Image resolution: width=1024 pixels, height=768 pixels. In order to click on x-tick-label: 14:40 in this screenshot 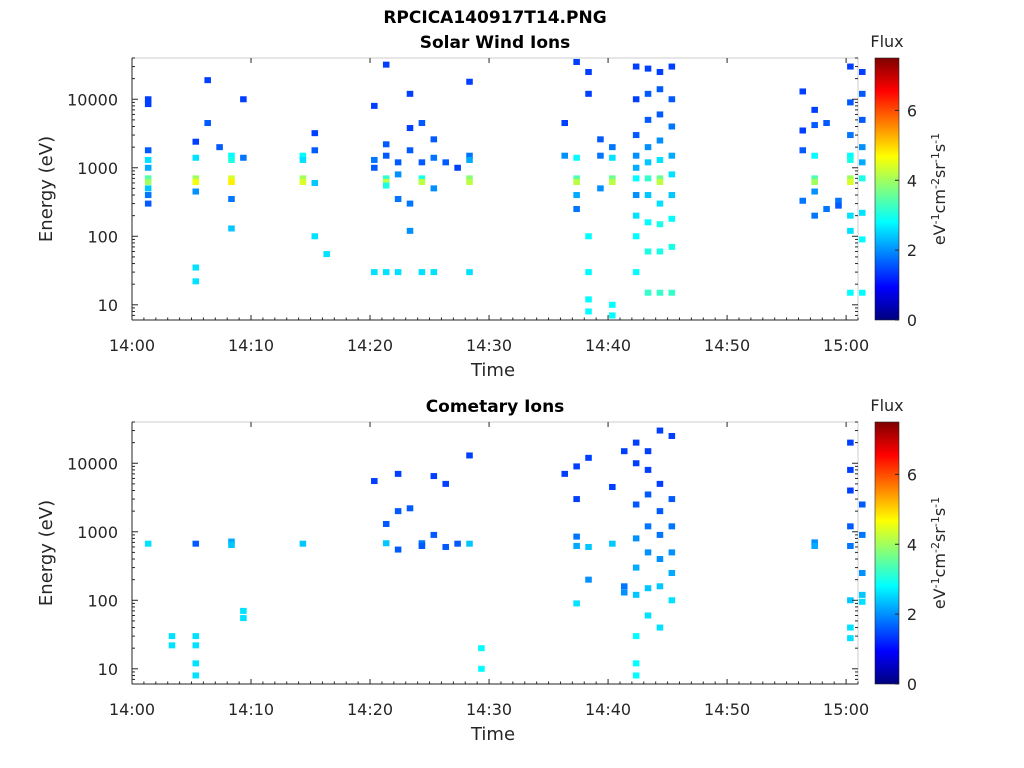, I will do `click(608, 345)`.